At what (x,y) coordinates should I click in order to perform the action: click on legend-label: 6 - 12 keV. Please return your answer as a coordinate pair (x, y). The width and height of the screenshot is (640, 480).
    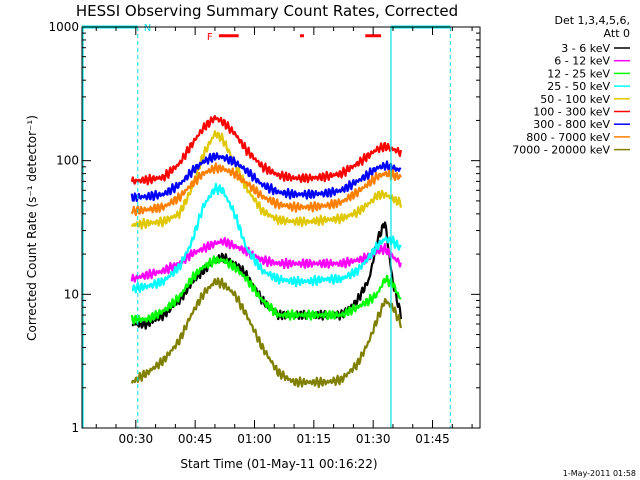
    Looking at the image, I should click on (582, 61).